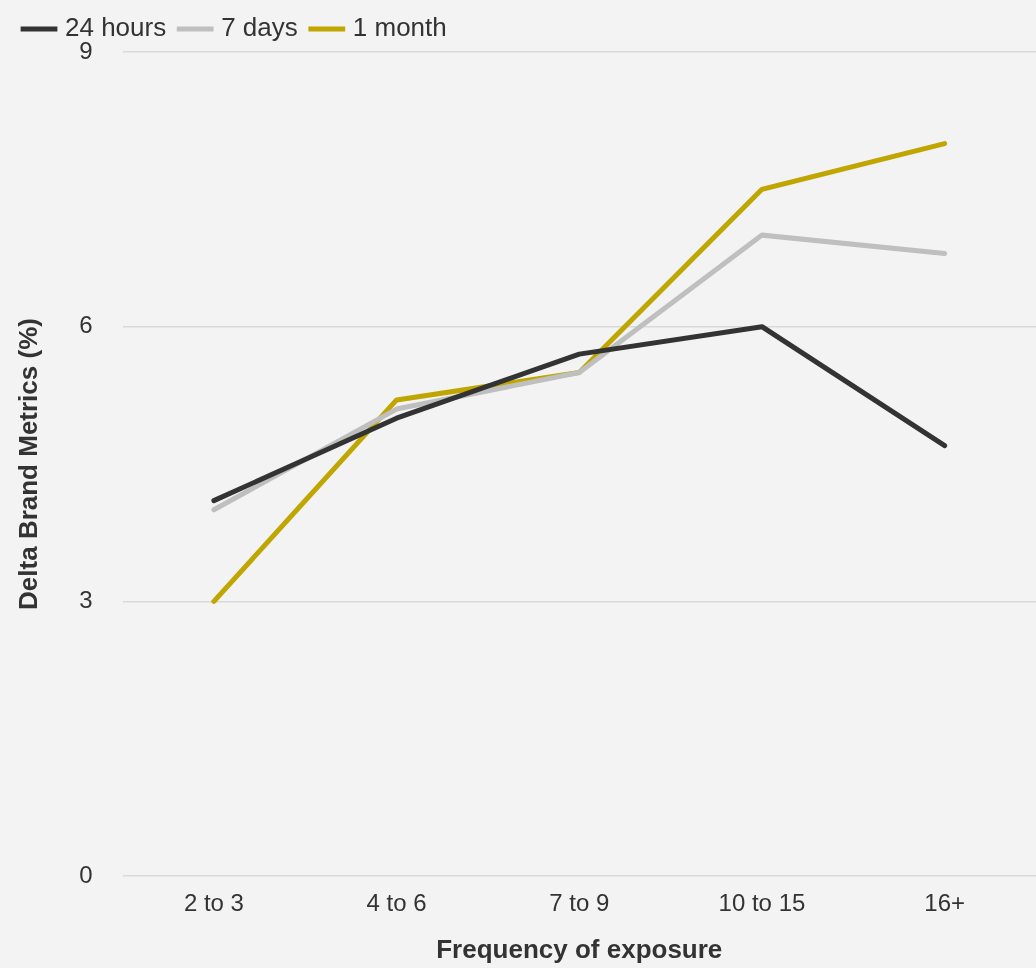  I want to click on legend-label: 7 days, so click(259, 27).